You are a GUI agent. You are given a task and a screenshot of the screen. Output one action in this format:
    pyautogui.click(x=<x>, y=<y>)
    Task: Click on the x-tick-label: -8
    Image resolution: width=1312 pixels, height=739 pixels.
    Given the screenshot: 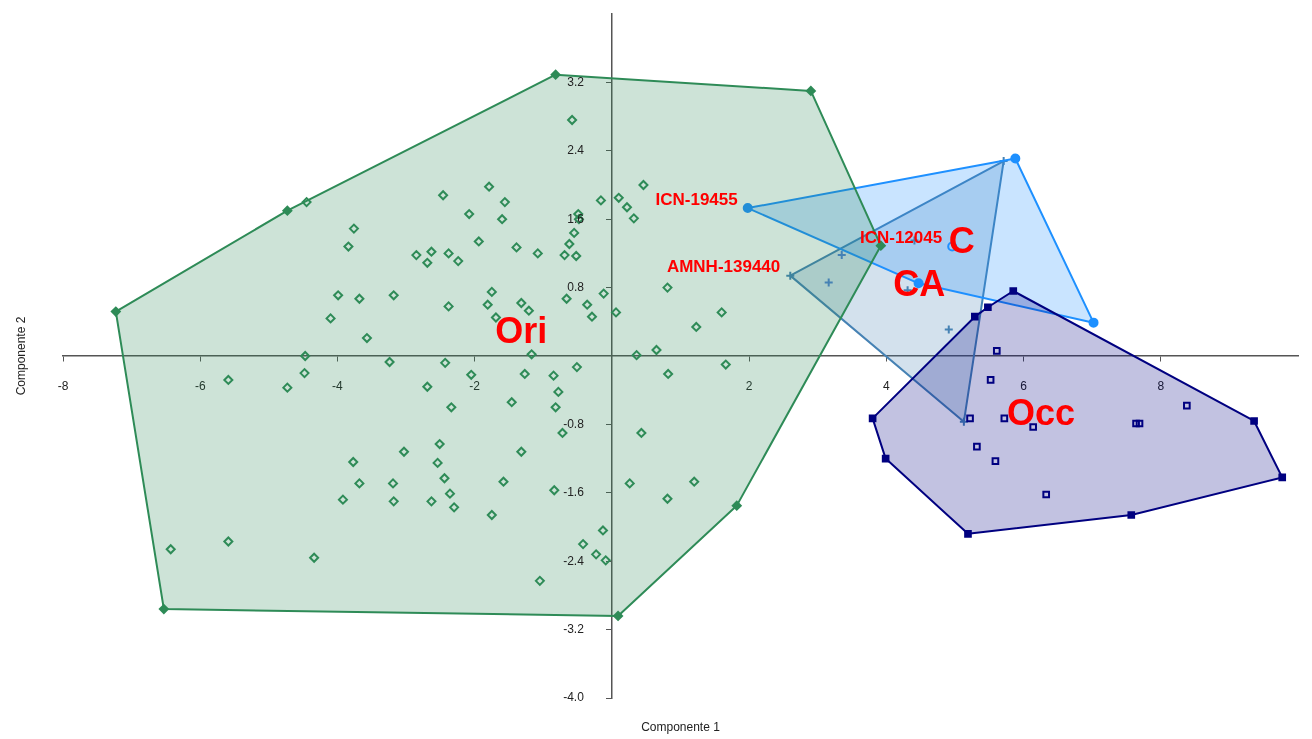 What is the action you would take?
    pyautogui.click(x=63, y=385)
    